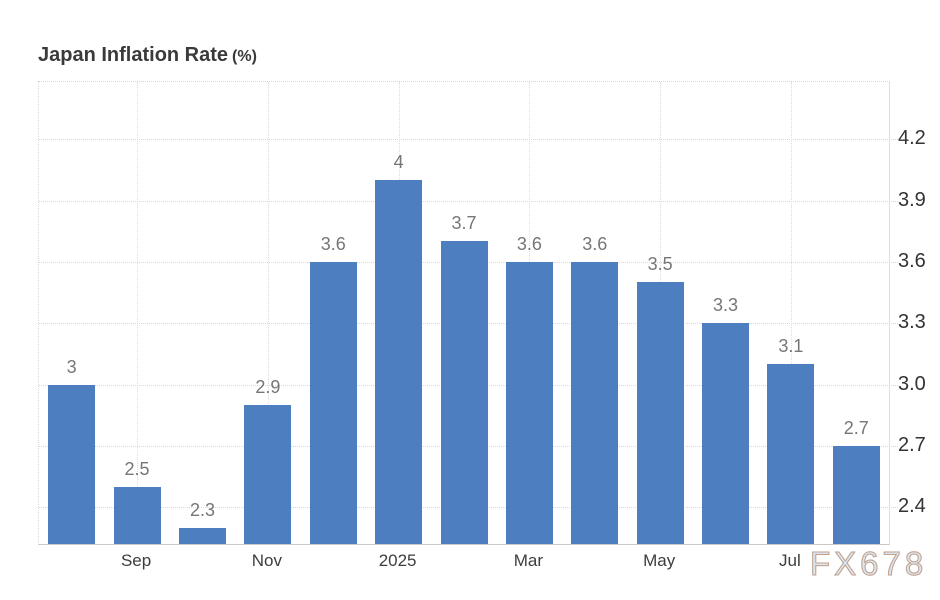 Image resolution: width=940 pixels, height=600 pixels. Describe the element at coordinates (912, 506) in the screenshot. I see `y-axis-tick-label: 2.4` at that location.